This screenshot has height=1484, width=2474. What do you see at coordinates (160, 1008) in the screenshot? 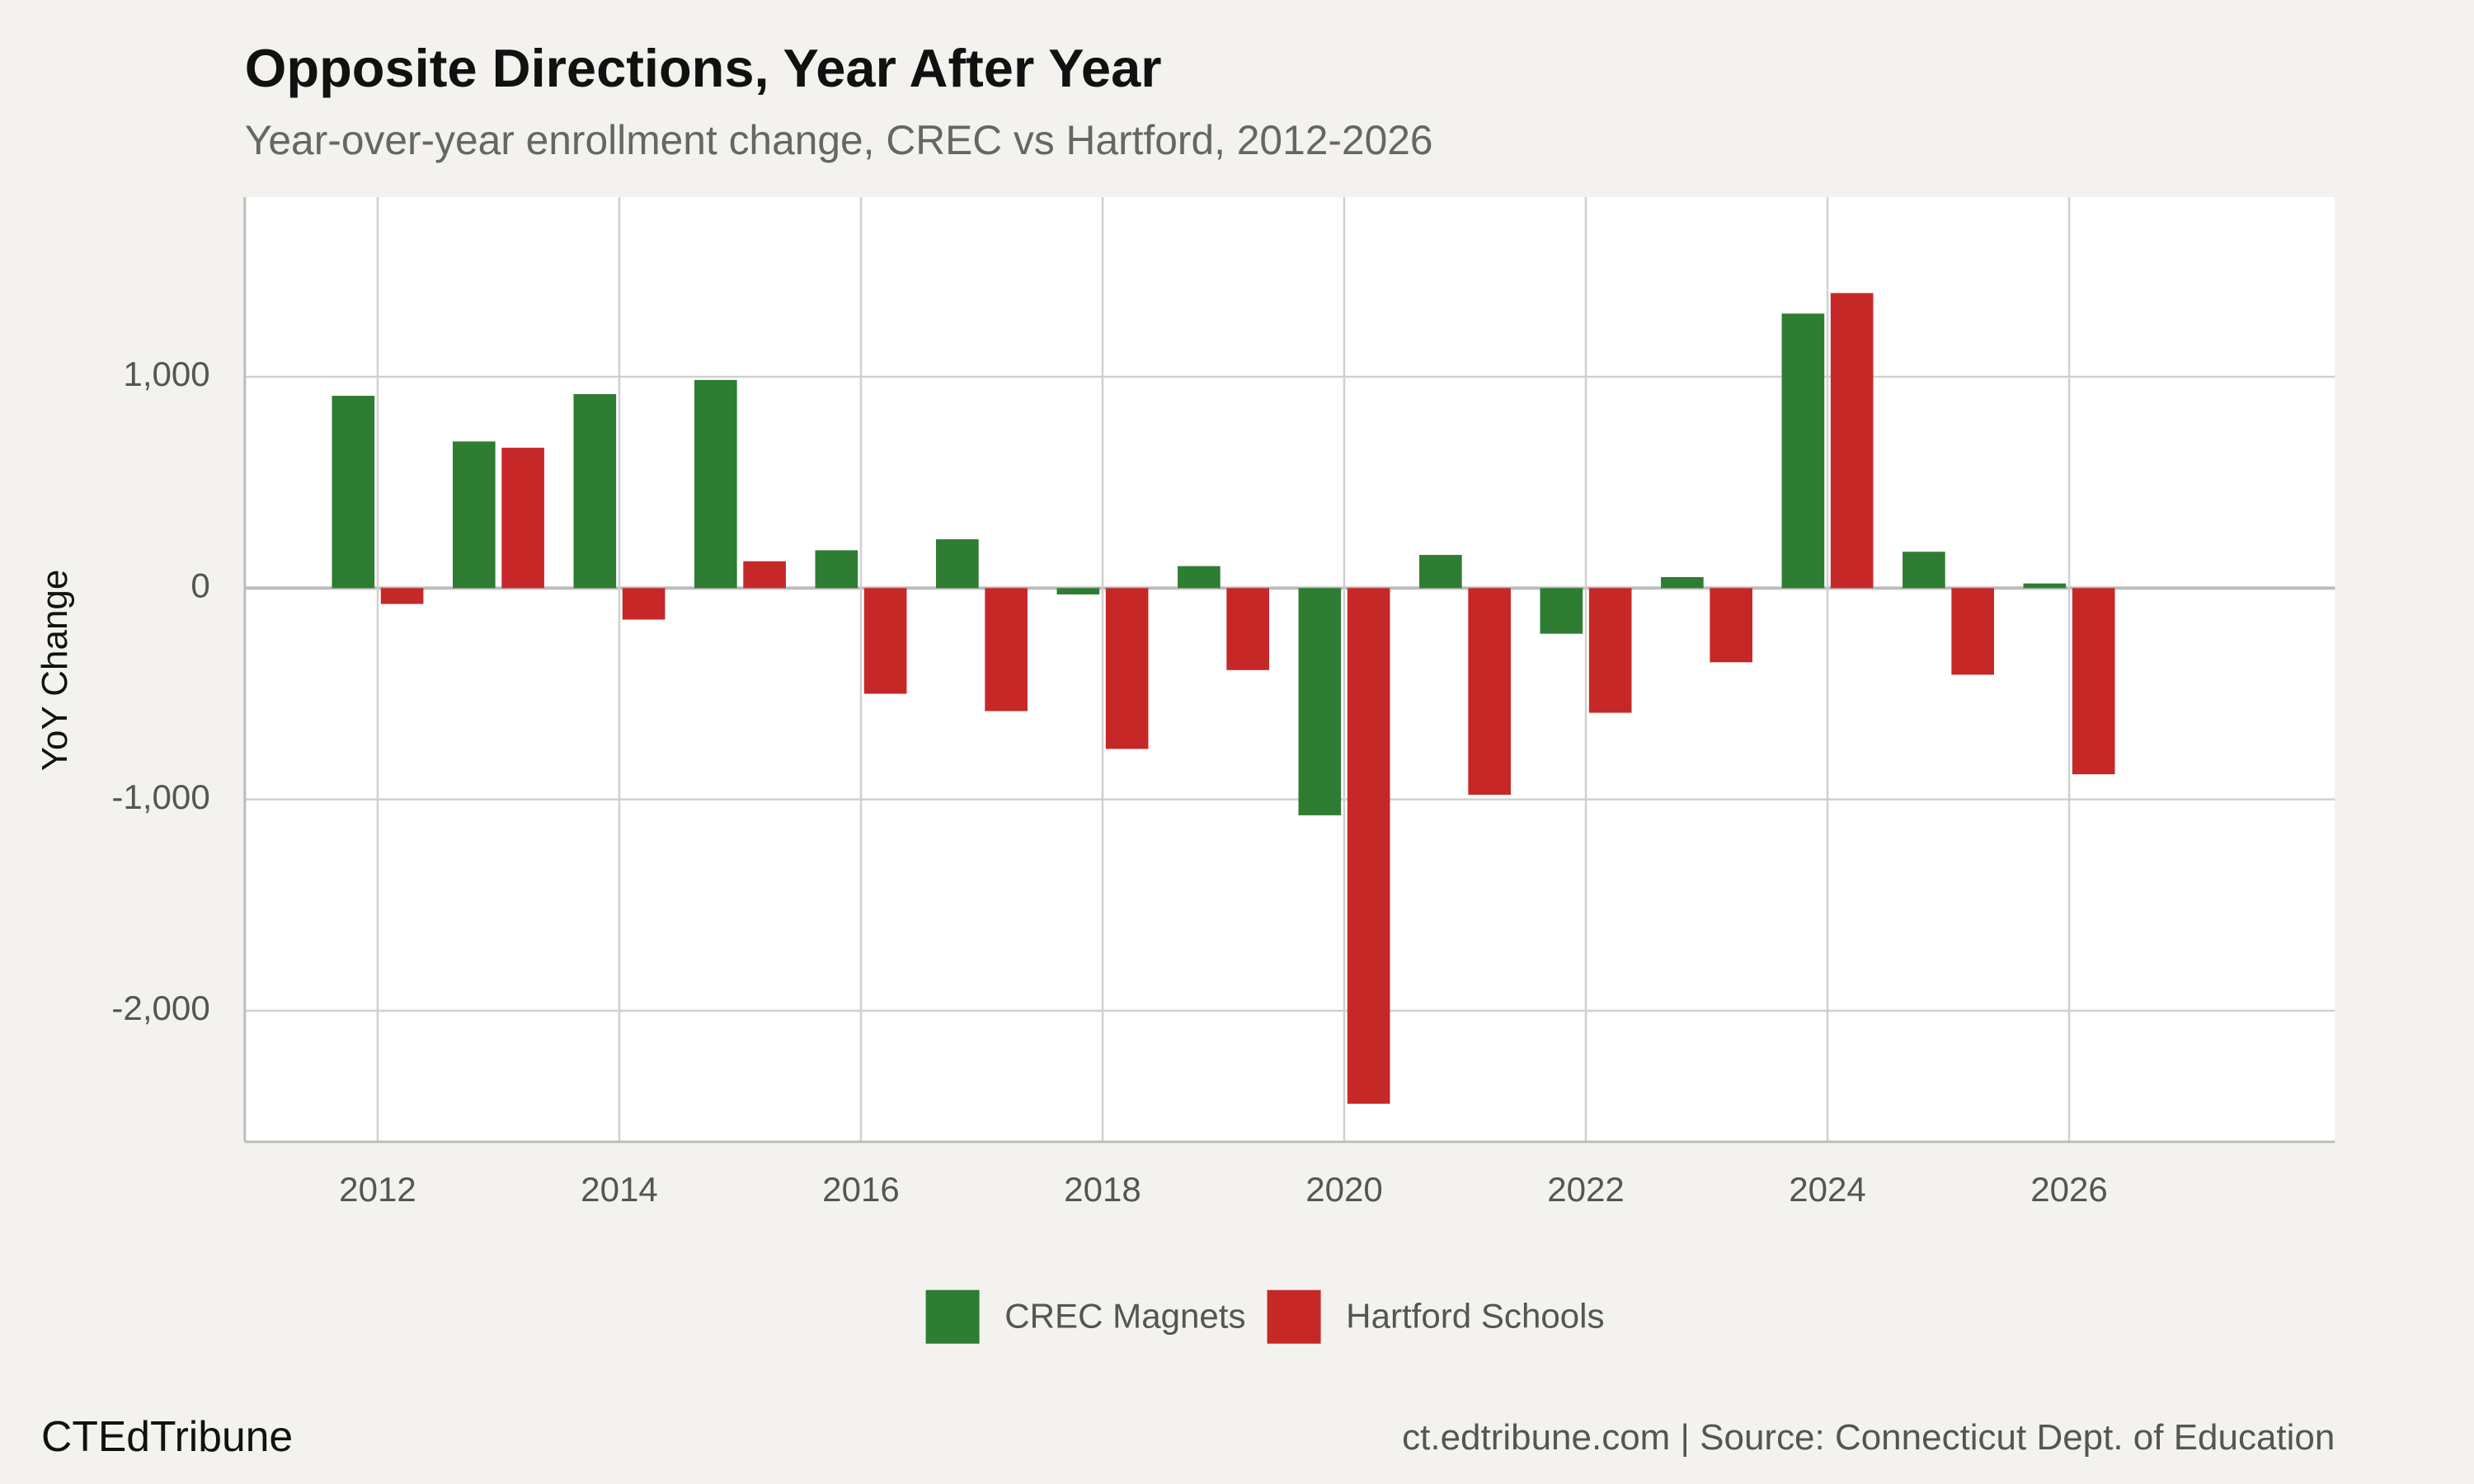
I see `y-tick-label: -2,000` at bounding box center [160, 1008].